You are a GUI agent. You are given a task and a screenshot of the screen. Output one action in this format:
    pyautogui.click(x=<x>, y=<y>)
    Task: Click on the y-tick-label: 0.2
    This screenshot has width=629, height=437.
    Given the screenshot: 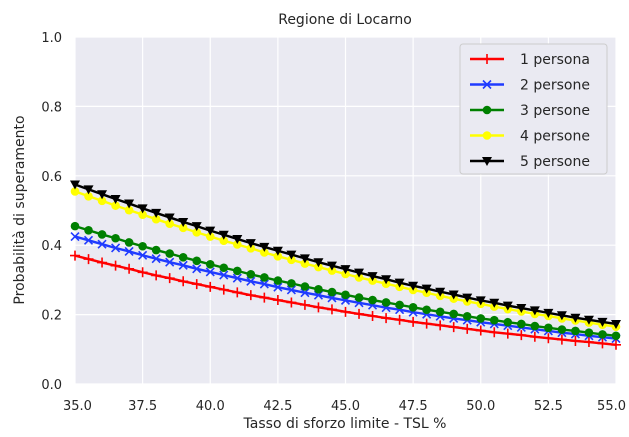 What is the action you would take?
    pyautogui.click(x=51, y=316)
    